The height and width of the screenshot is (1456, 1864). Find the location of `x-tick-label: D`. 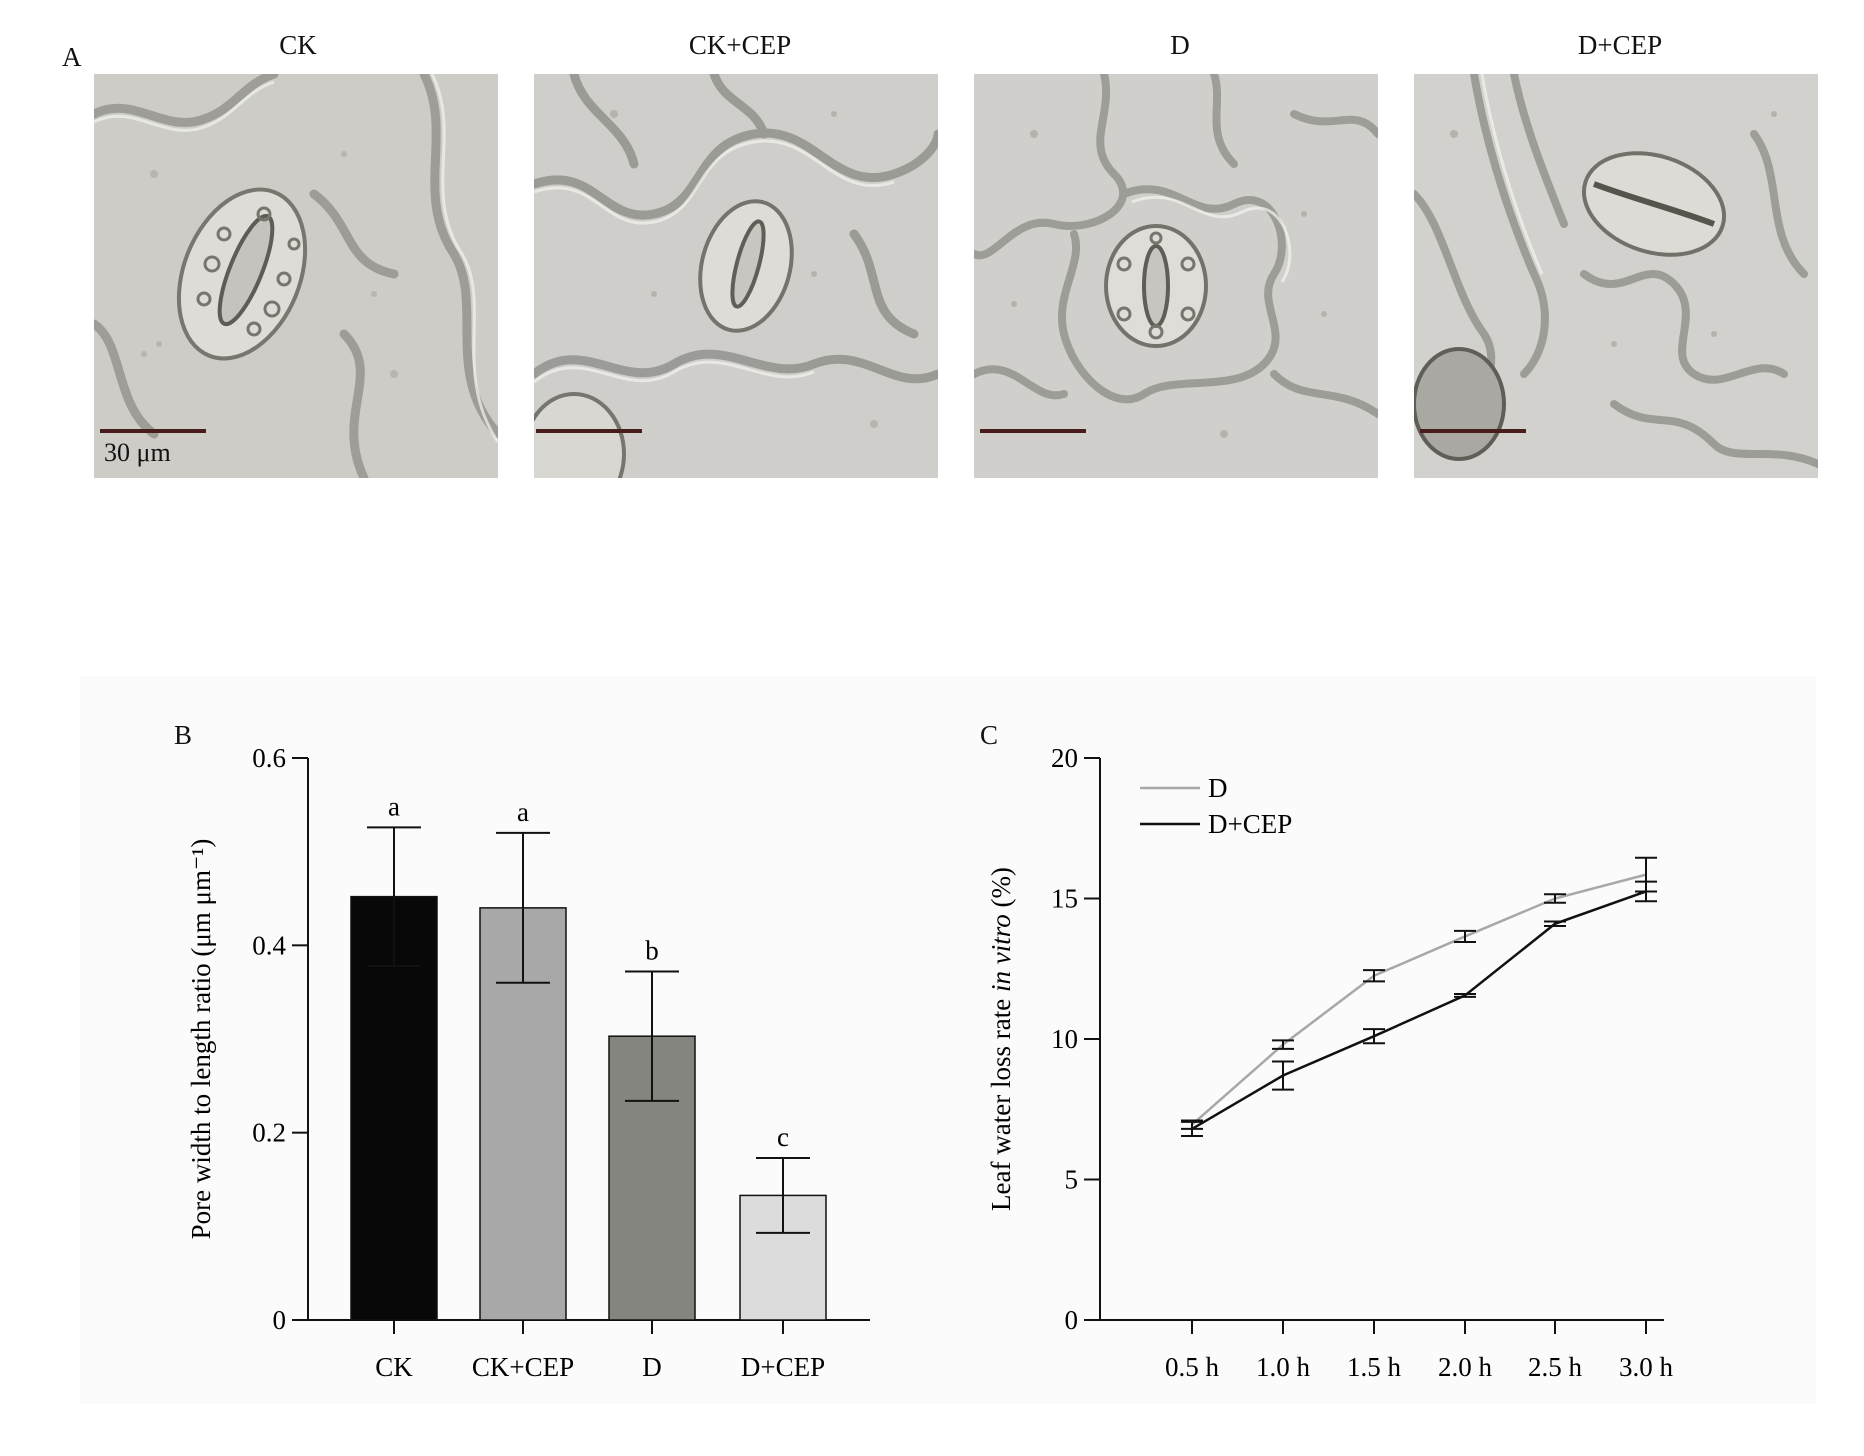

x-tick-label: D is located at coordinates (652, 1367).